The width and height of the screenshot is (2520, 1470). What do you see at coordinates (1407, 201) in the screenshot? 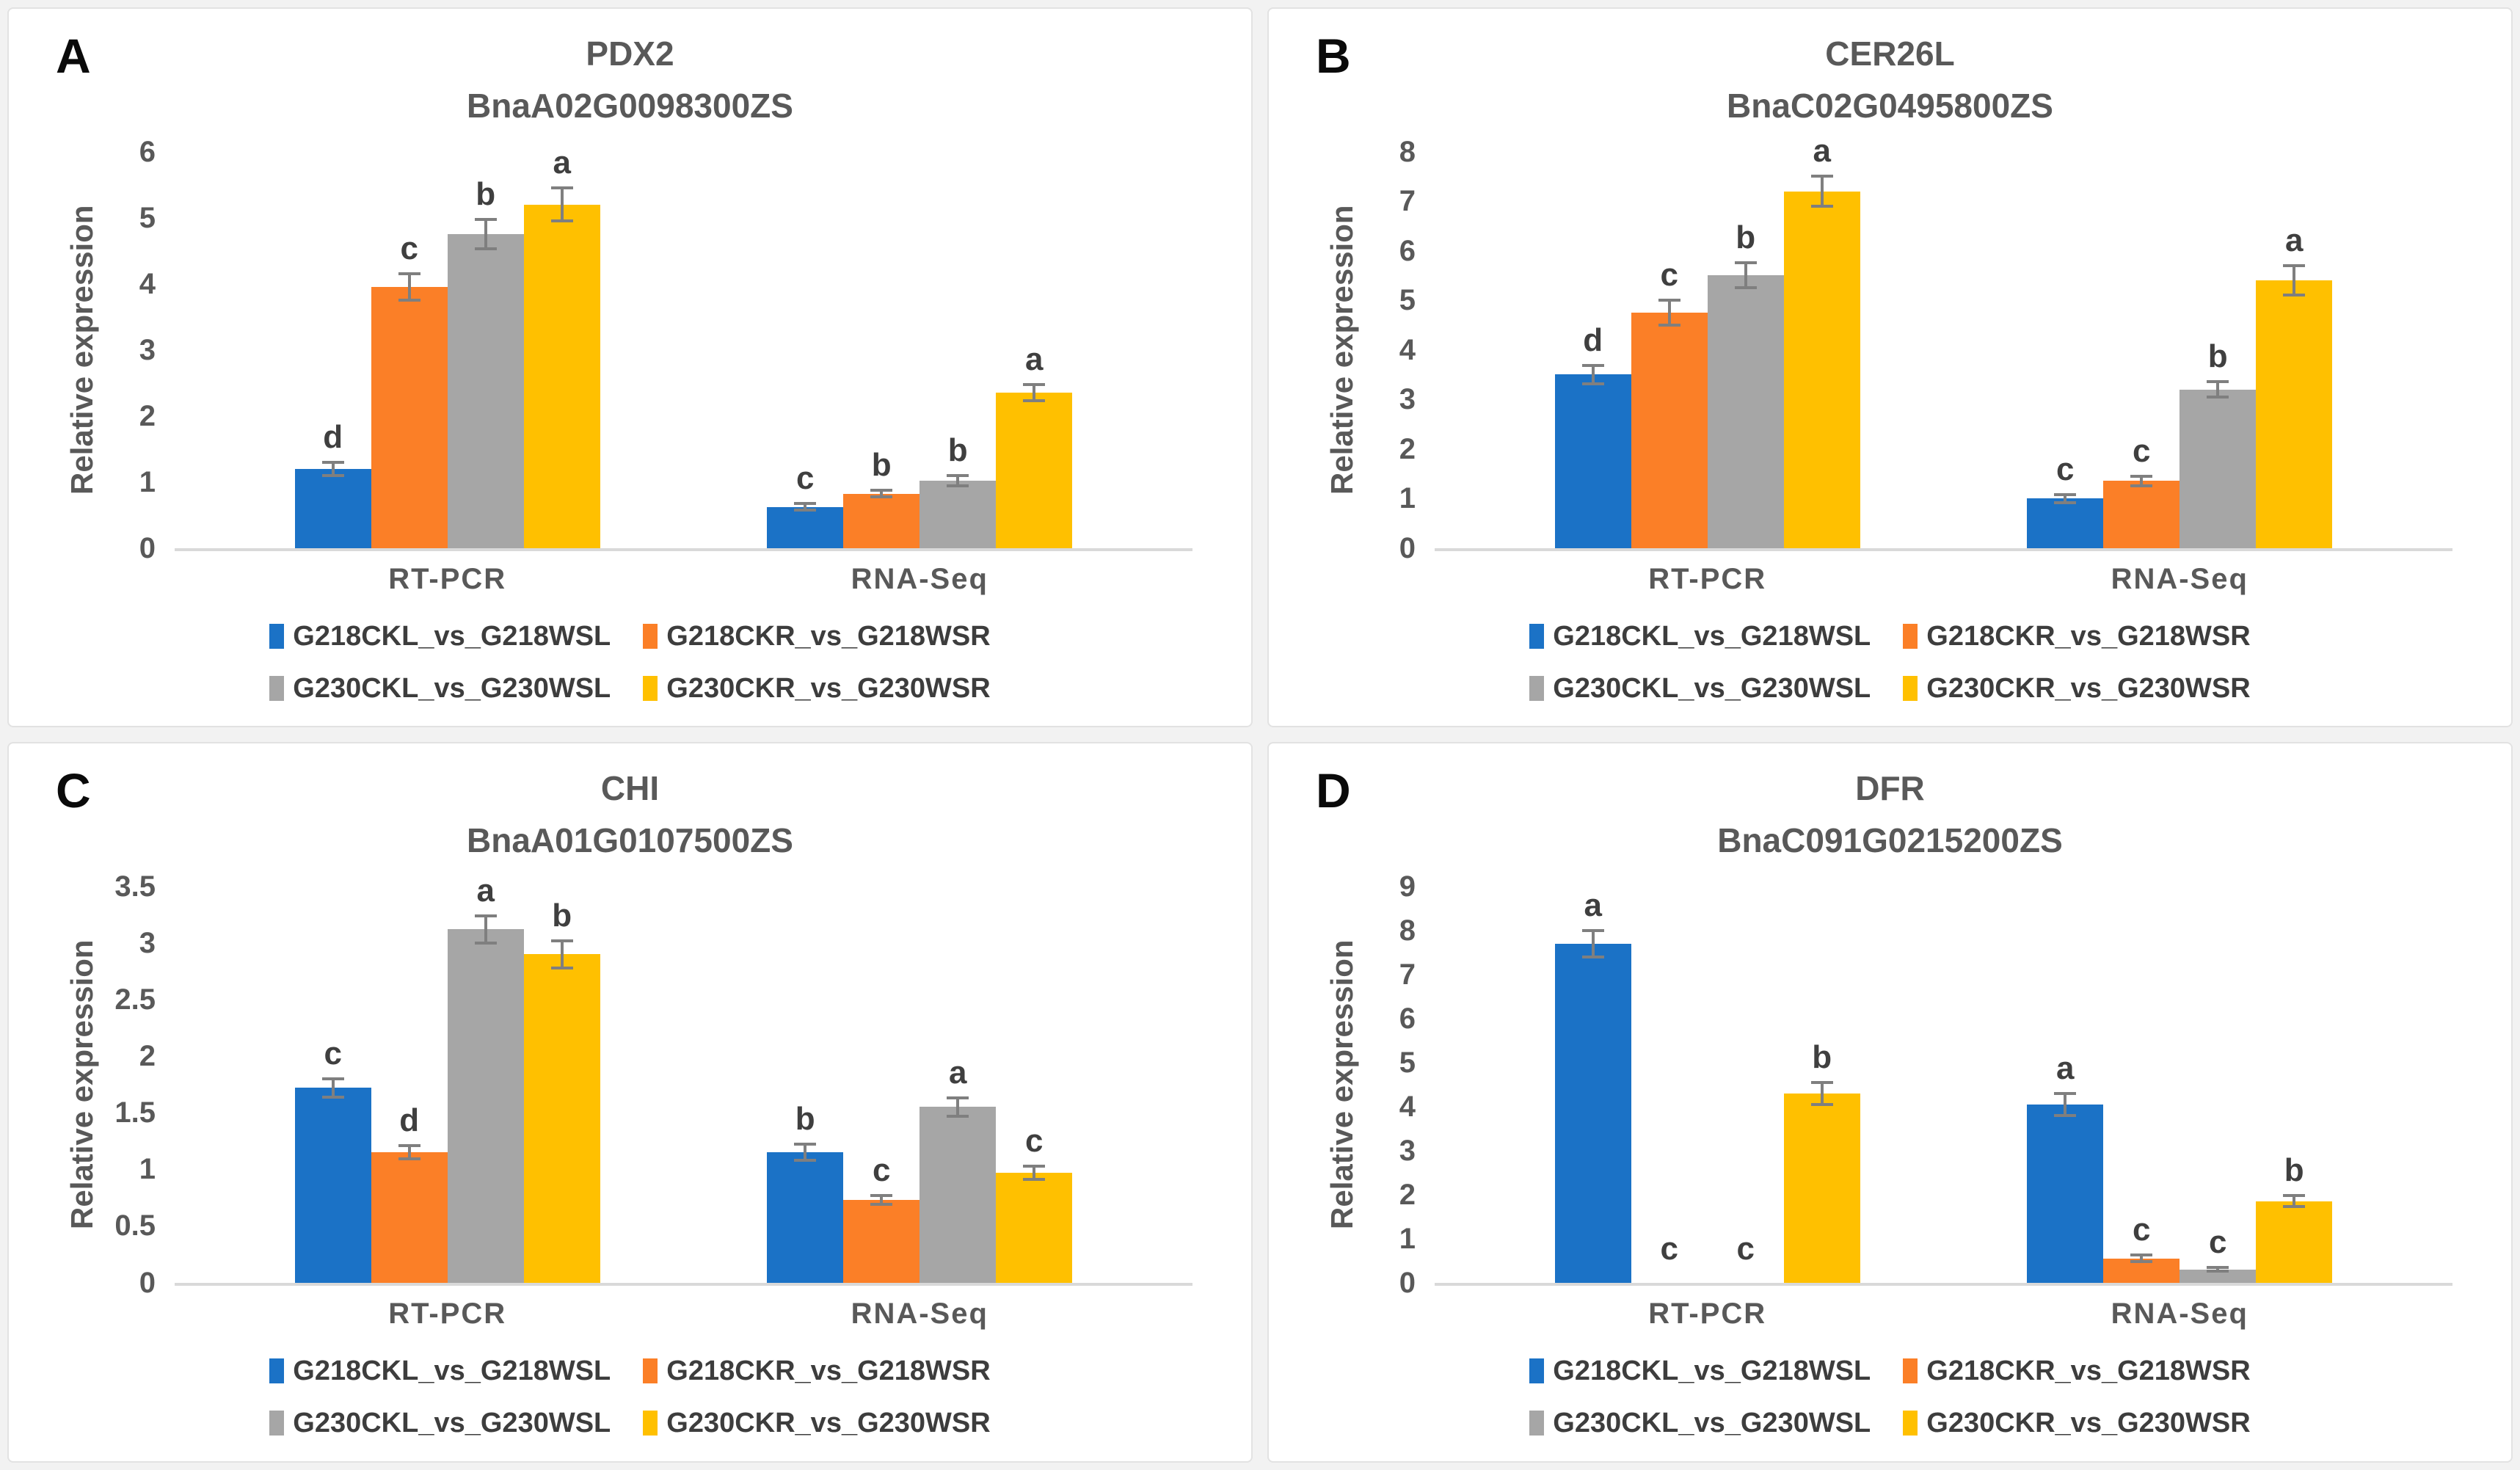
I see `y-axis-tick-label: 7` at bounding box center [1407, 201].